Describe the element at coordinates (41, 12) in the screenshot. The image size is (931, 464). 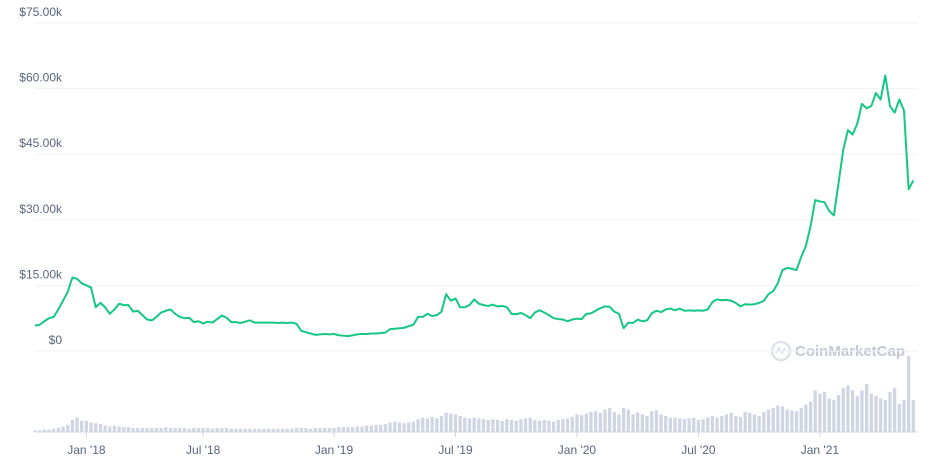
I see `y-tick-label: $75.00k` at that location.